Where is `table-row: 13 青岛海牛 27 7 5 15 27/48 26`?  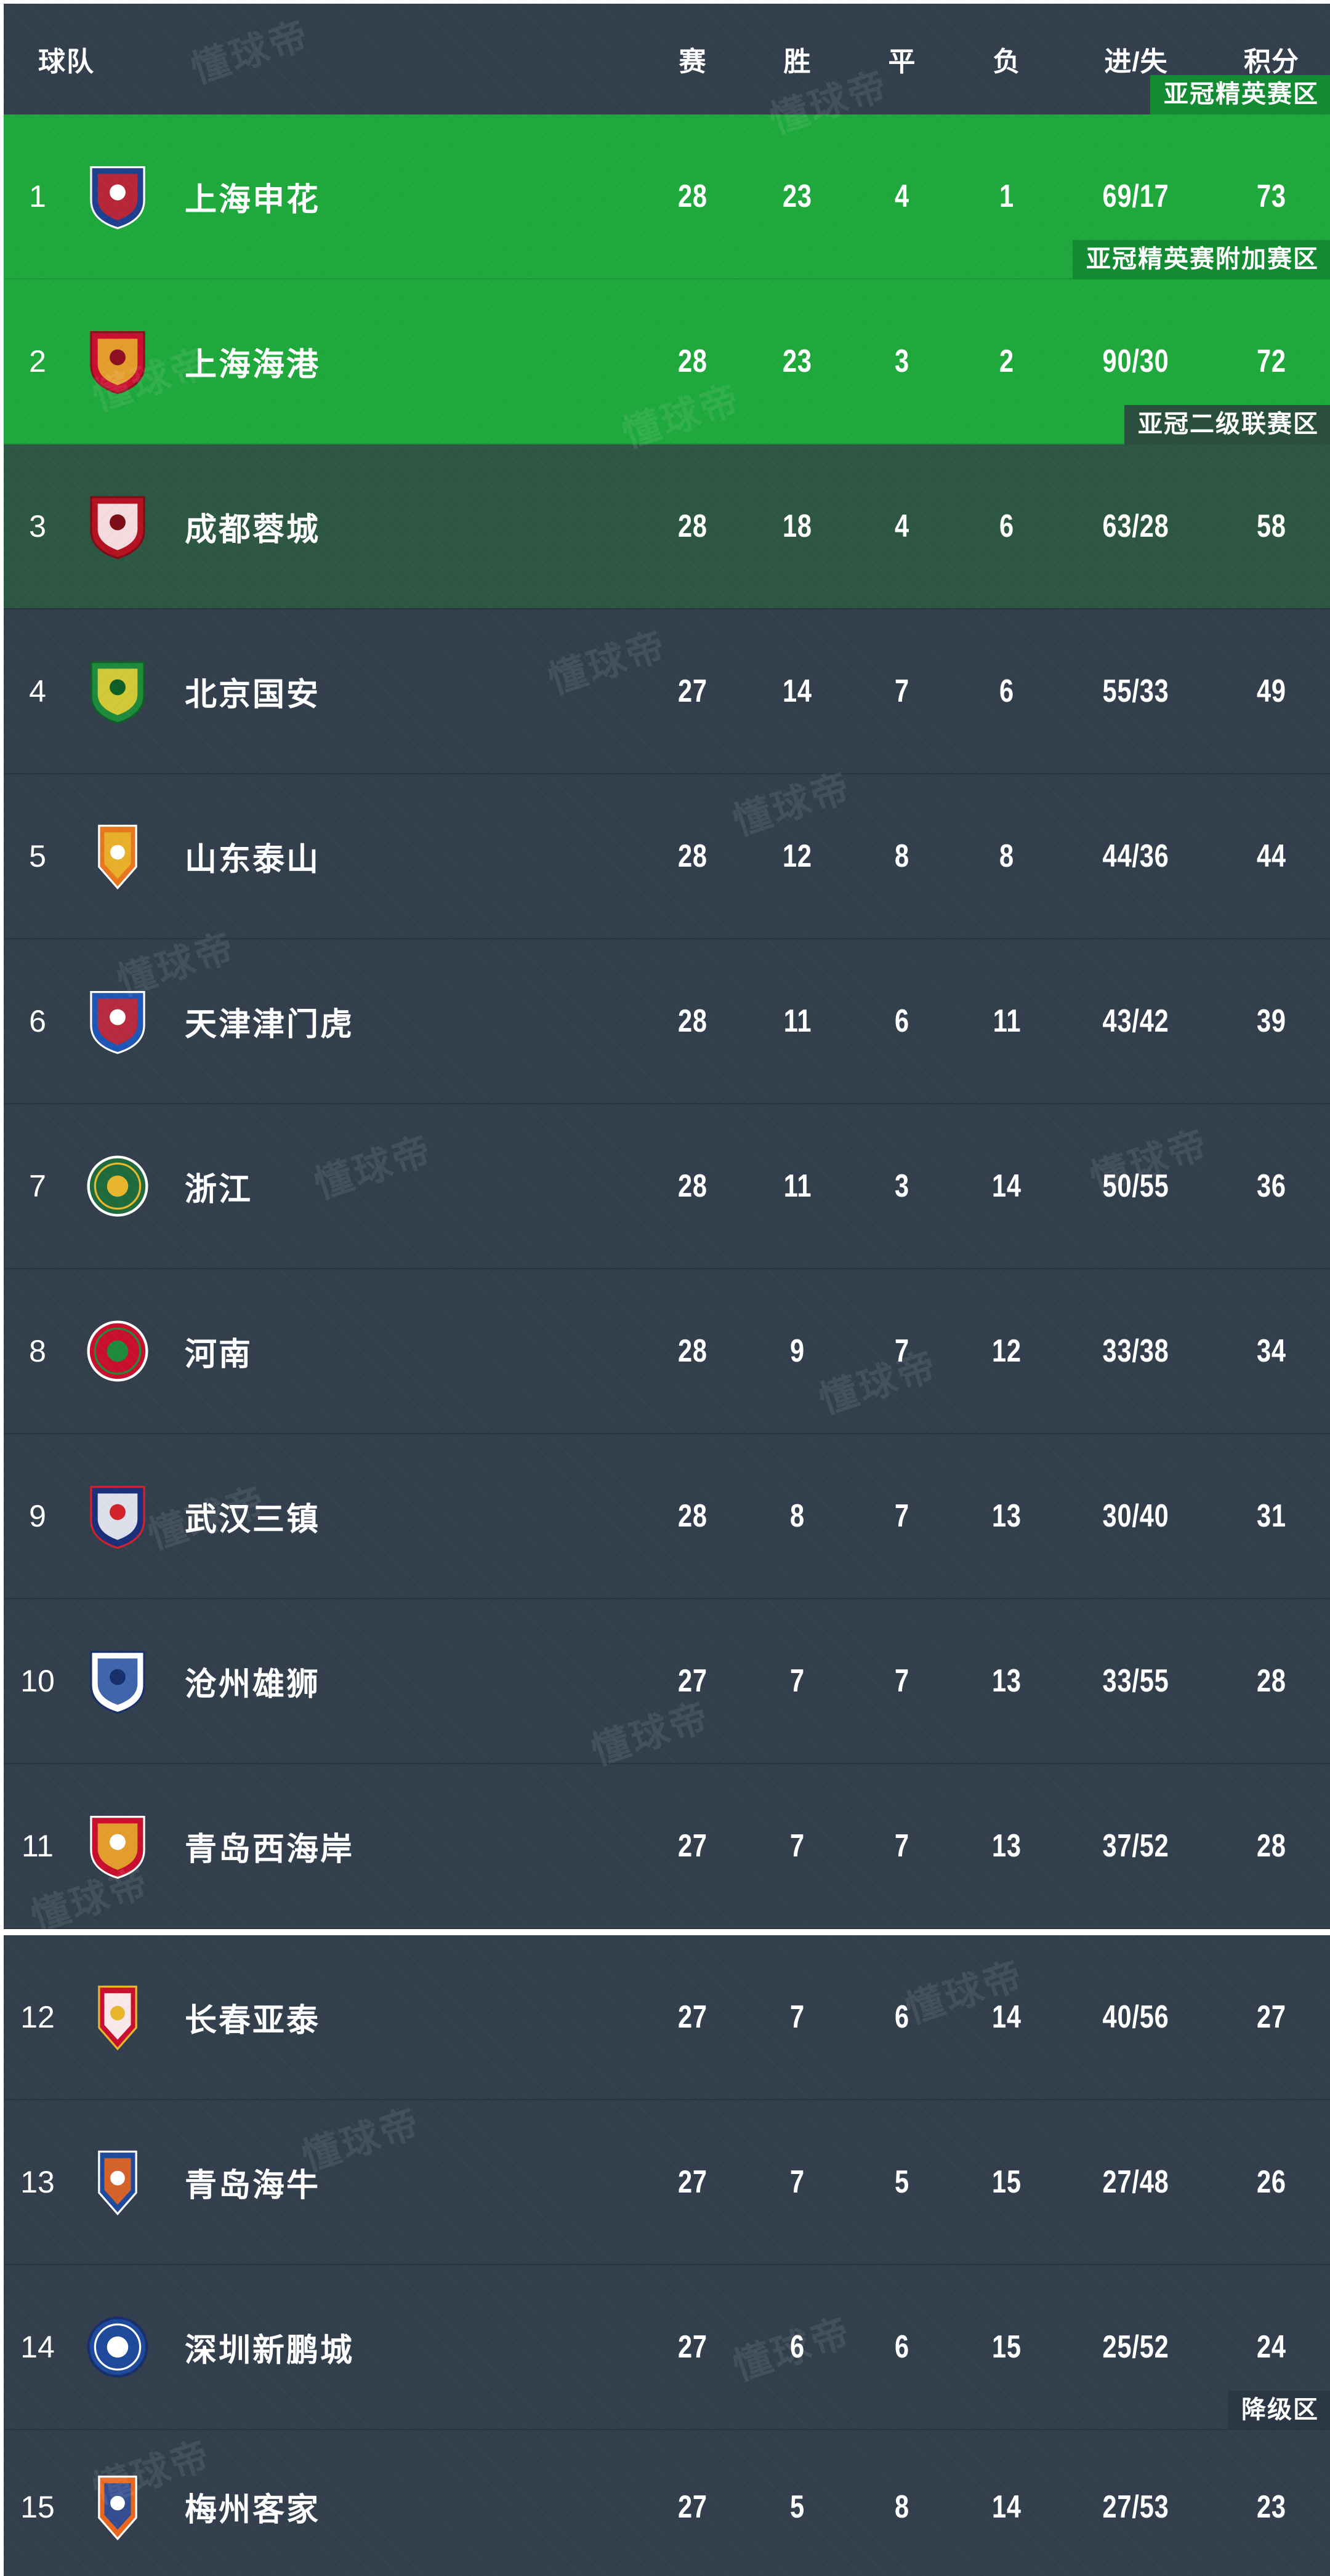
table-row: 13 青岛海牛 27 7 5 15 27/48 26 is located at coordinates (667, 2182).